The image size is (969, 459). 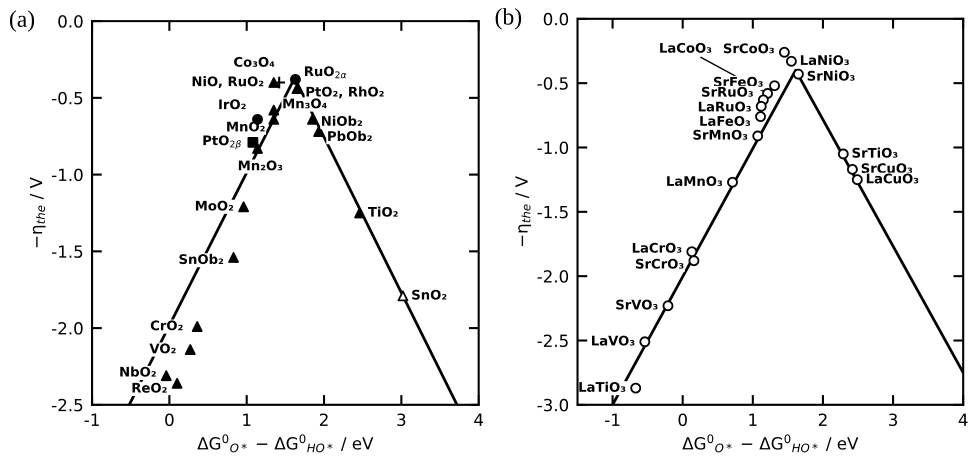 I want to click on annotation: SrTiO₃, so click(x=875, y=153).